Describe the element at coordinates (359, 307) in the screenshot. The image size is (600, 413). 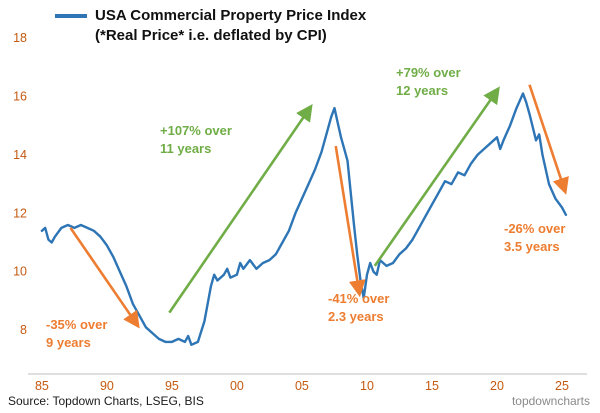
I see `annotation-drop-41: -41% over 2.3 years` at that location.